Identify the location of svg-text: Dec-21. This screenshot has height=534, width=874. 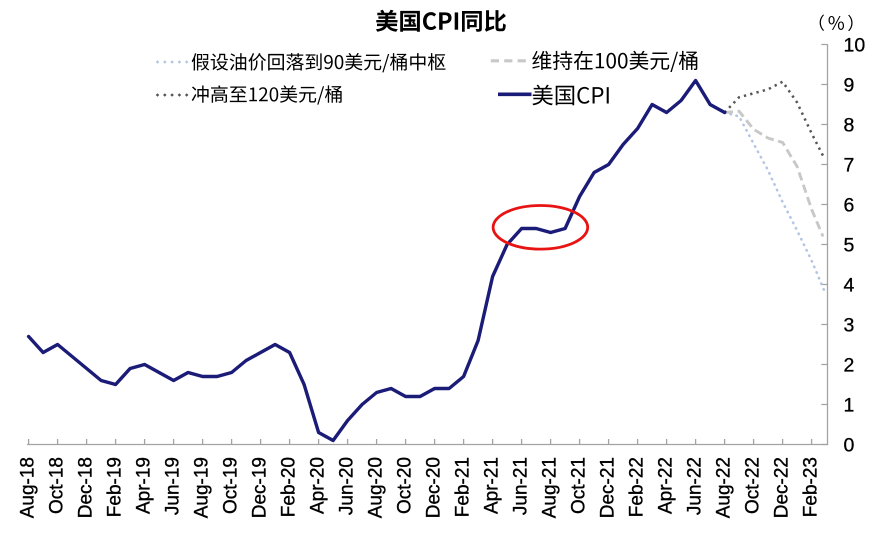
(607, 487).